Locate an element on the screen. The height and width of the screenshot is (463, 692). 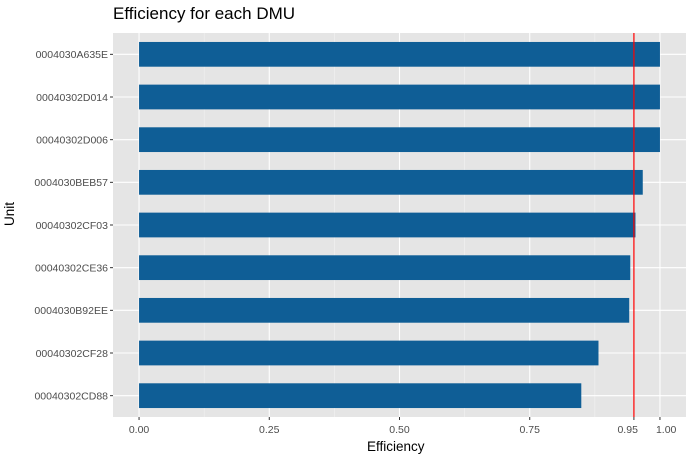
y-tick-label: 00040302CF03 is located at coordinates (72, 226).